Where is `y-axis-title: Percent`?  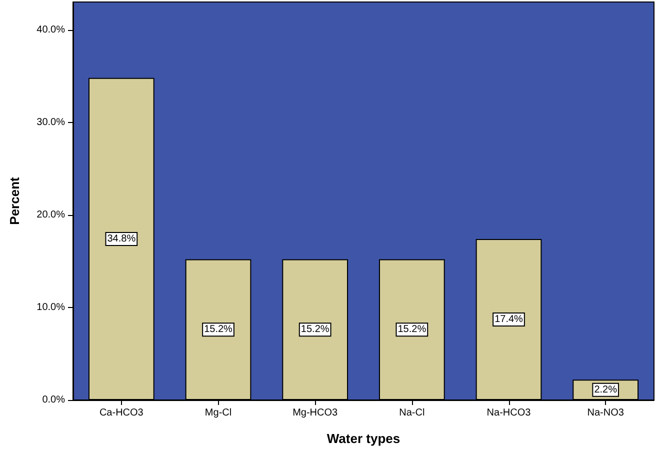 y-axis-title: Percent is located at coordinates (14, 200).